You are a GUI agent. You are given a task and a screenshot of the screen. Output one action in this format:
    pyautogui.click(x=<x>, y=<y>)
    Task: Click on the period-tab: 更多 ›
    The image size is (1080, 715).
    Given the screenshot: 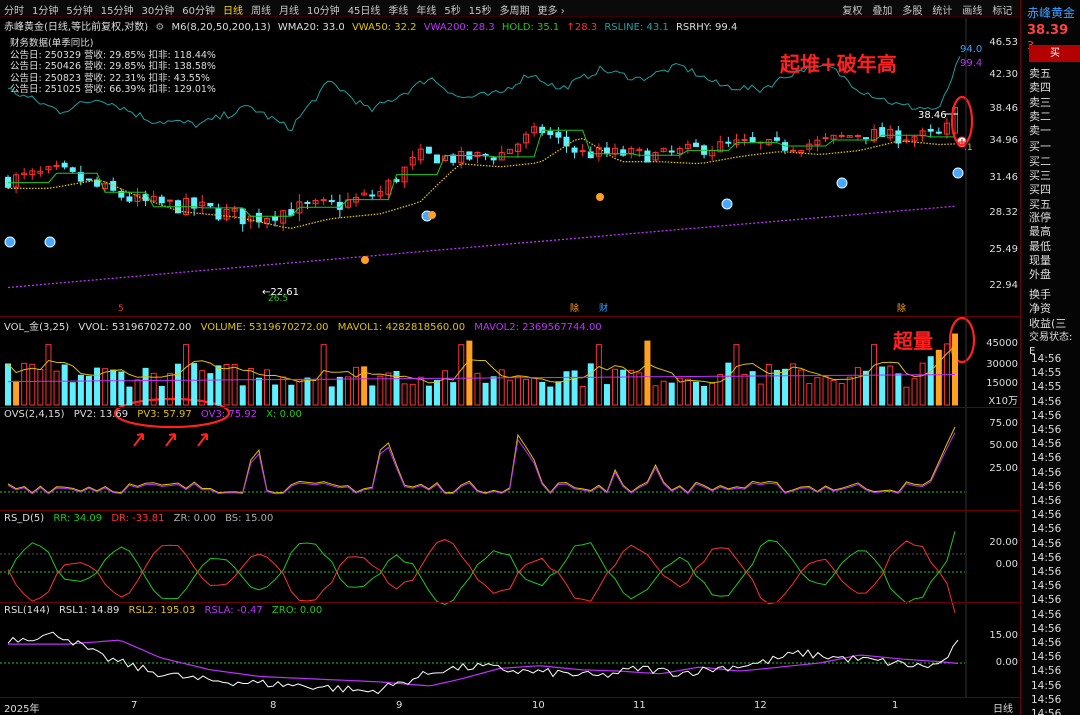 What is the action you would take?
    pyautogui.click(x=551, y=11)
    